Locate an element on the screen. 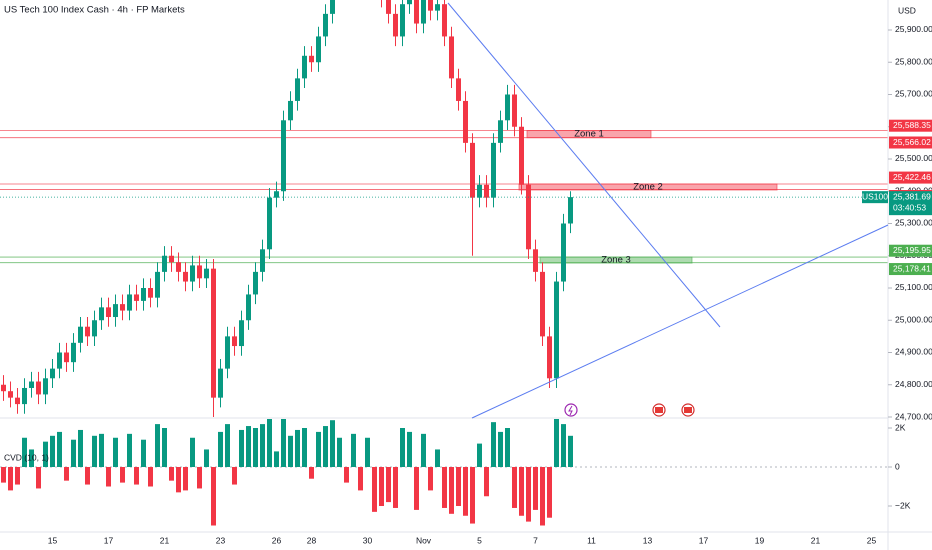  y-tick-label: 24,800.00 is located at coordinates (913, 384).